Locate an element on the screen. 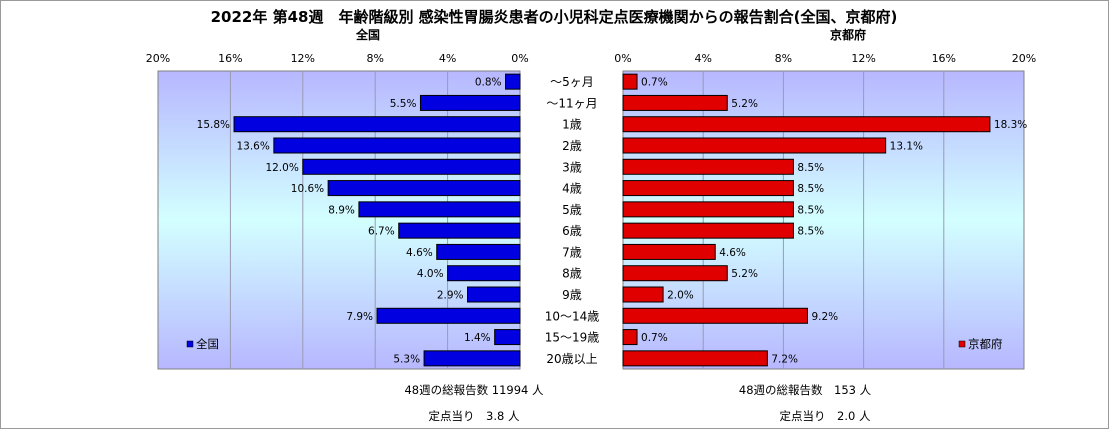 The image size is (1109, 432). kyoto-per-site-label: 定点当り 2.0 人 is located at coordinates (825, 416).